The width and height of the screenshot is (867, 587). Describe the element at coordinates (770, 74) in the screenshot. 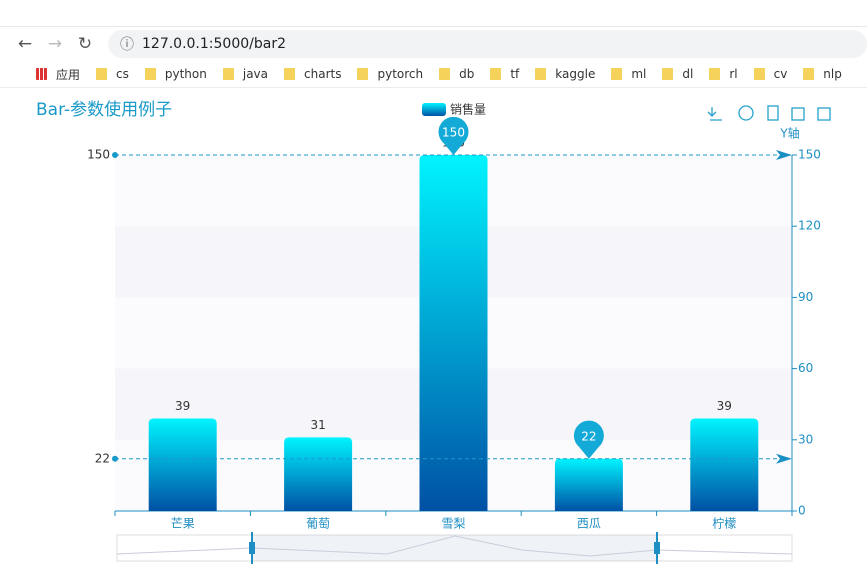

I see `bookmark: cv` at that location.